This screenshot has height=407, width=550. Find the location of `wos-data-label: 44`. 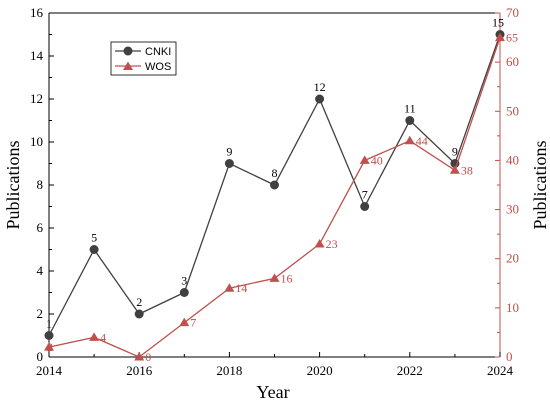

wos-data-label: 44 is located at coordinates (422, 141).